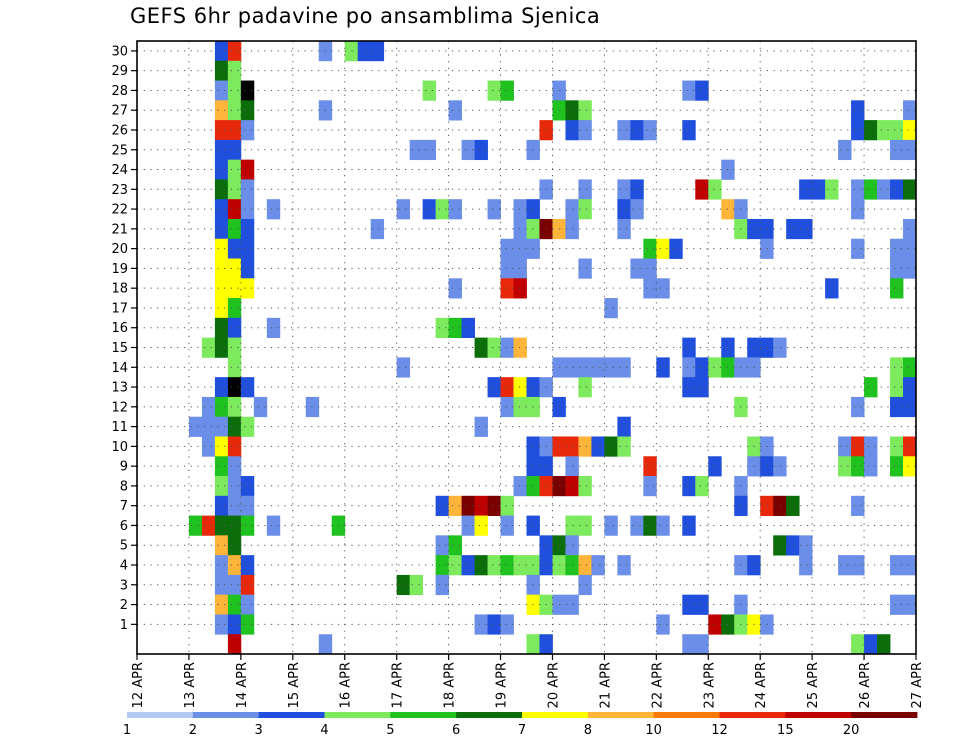  What do you see at coordinates (124, 625) in the screenshot?
I see `y-tick-label: 1` at bounding box center [124, 625].